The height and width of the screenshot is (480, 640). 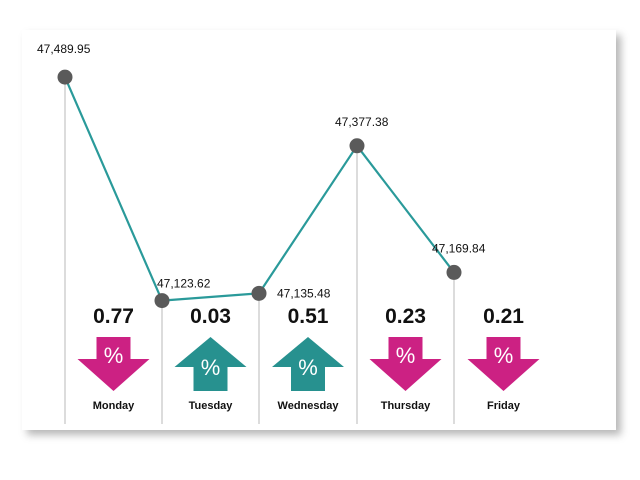 I want to click on value-label-2: 47,135.48, so click(x=304, y=293).